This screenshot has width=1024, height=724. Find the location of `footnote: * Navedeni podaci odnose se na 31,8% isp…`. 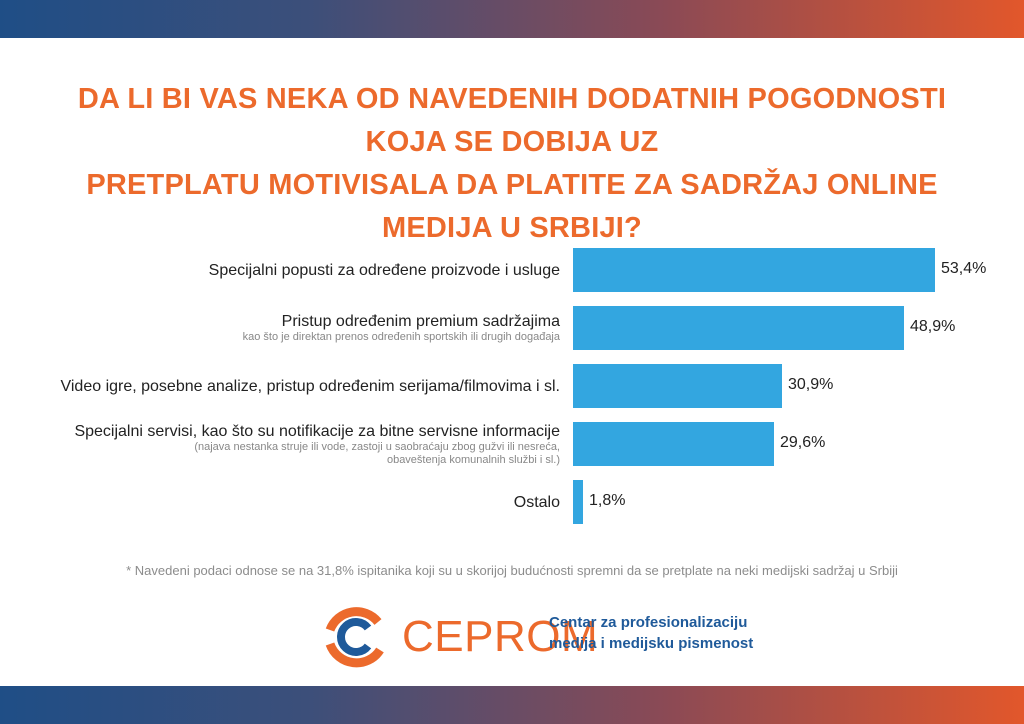

footnote: * Navedeni podaci odnose se na 31,8% isp… is located at coordinates (512, 570).